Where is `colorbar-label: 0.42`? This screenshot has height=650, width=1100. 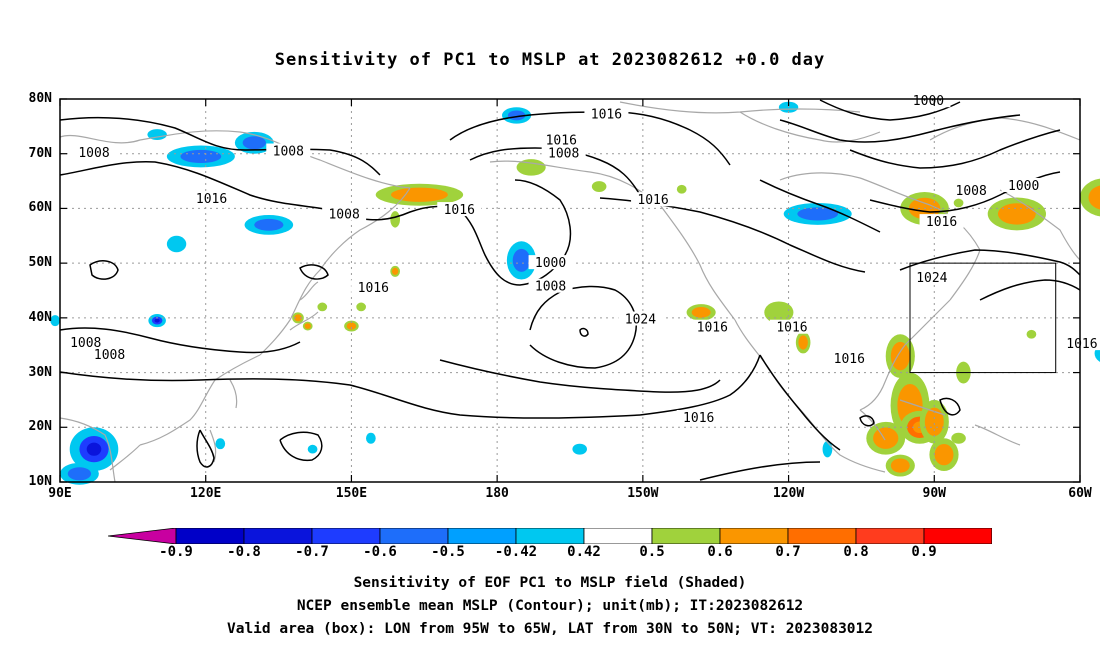
colorbar-label: 0.42 is located at coordinates (584, 552).